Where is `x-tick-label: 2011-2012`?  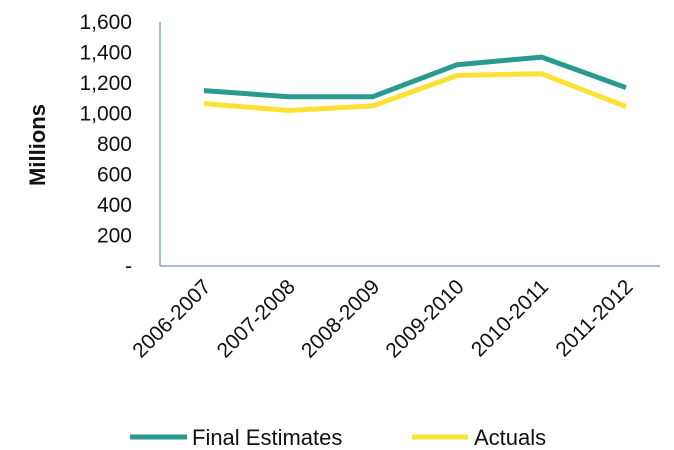
x-tick-label: 2011-2012 is located at coordinates (594, 318).